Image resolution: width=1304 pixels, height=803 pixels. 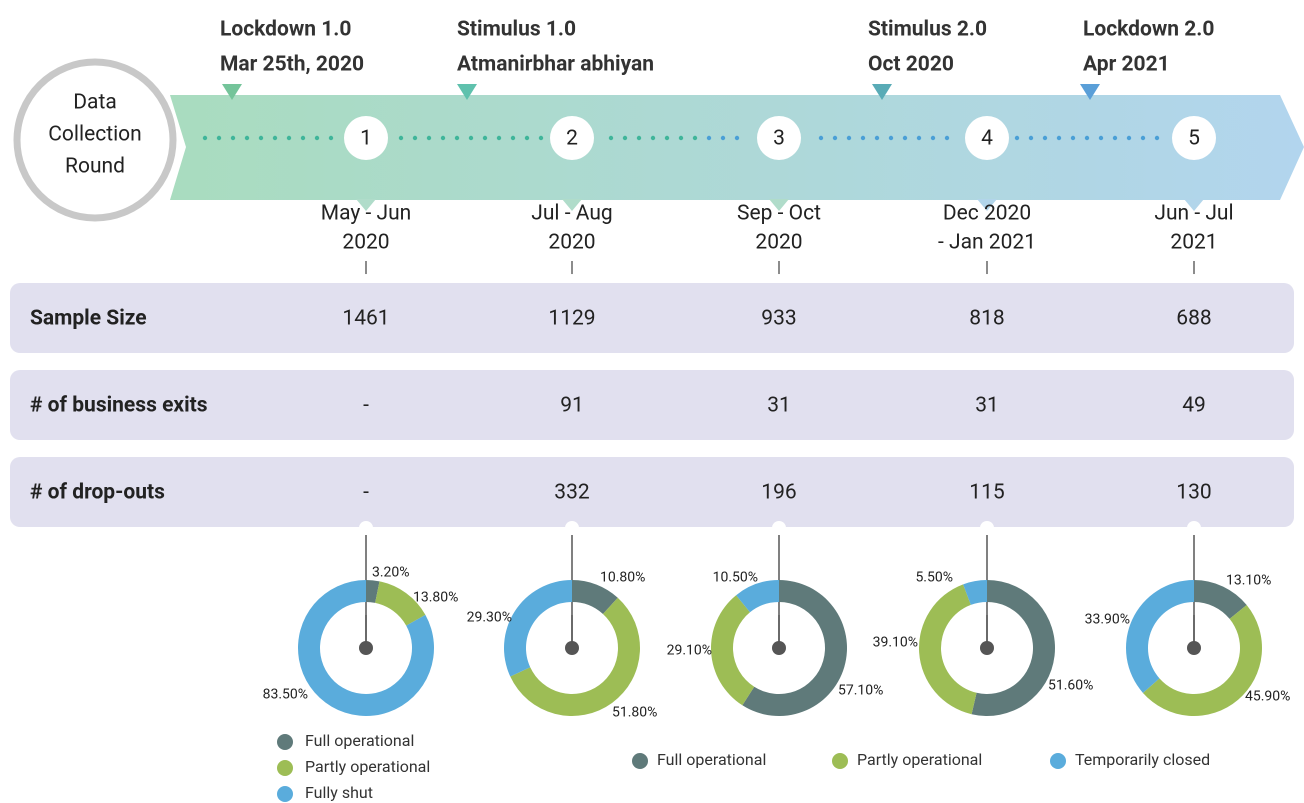 I want to click on round-number: 3, so click(x=779, y=139).